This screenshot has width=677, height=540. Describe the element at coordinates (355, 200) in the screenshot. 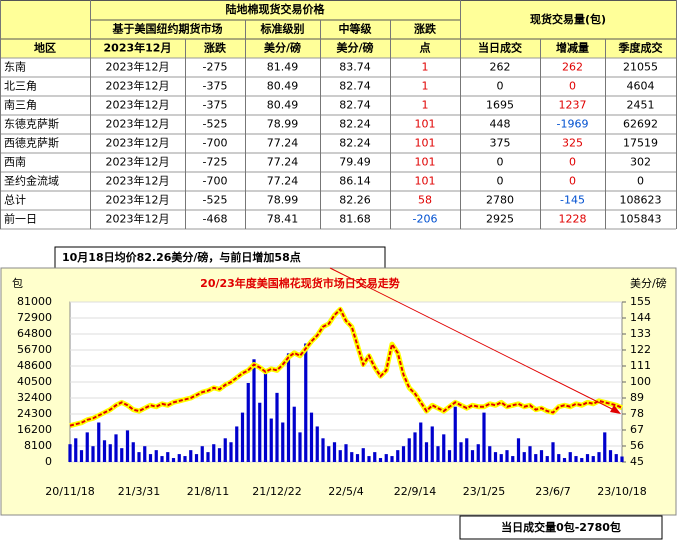

I see `table-cell: 82.26` at that location.